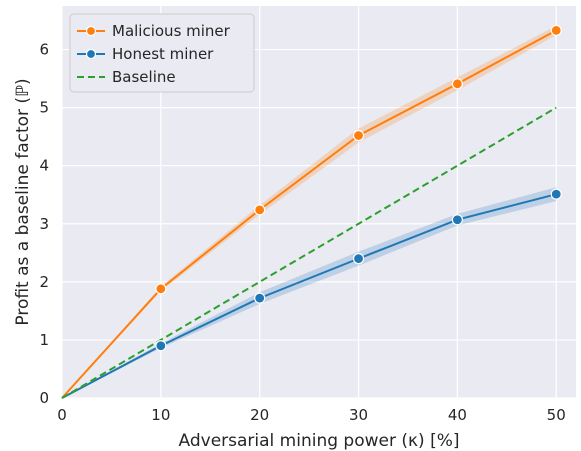 This screenshot has width=581, height=451. I want to click on y-tick-label: 3, so click(44, 224).